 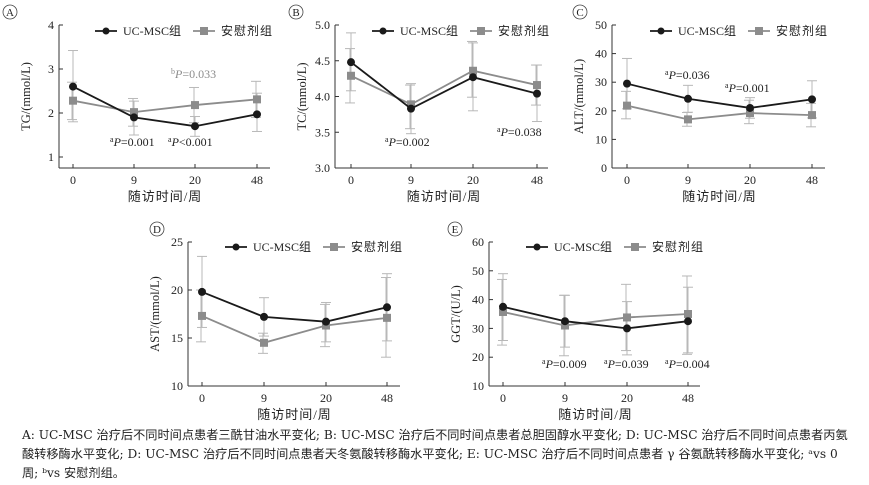 What do you see at coordinates (693, 75) in the screenshot?
I see `annotation-value: =0.036` at bounding box center [693, 75].